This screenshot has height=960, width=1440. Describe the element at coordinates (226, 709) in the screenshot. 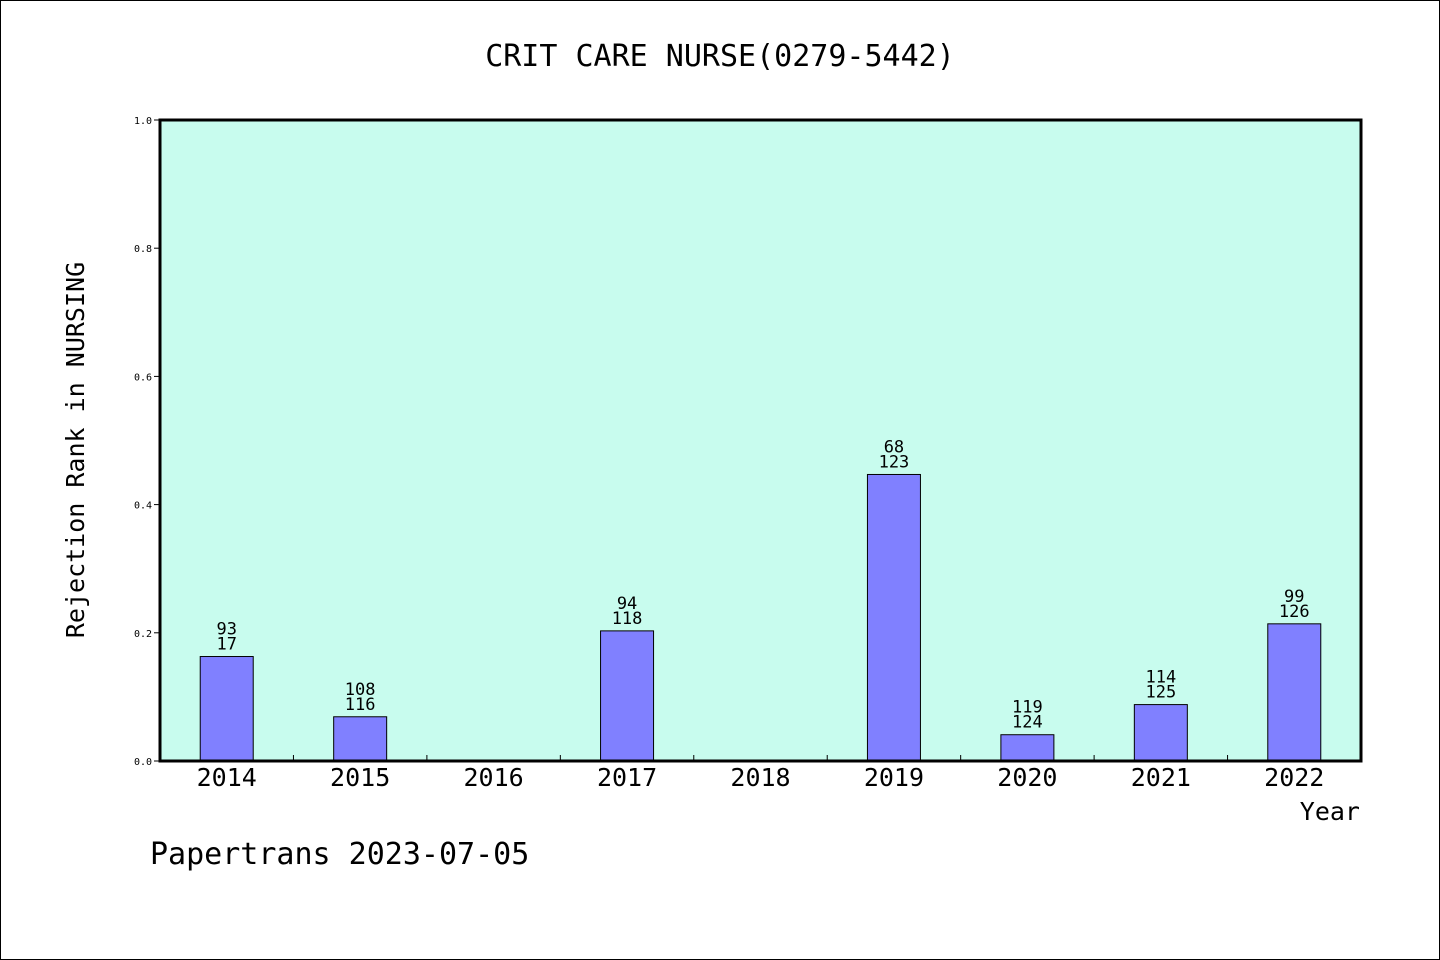

I see `bar-2014` at that location.